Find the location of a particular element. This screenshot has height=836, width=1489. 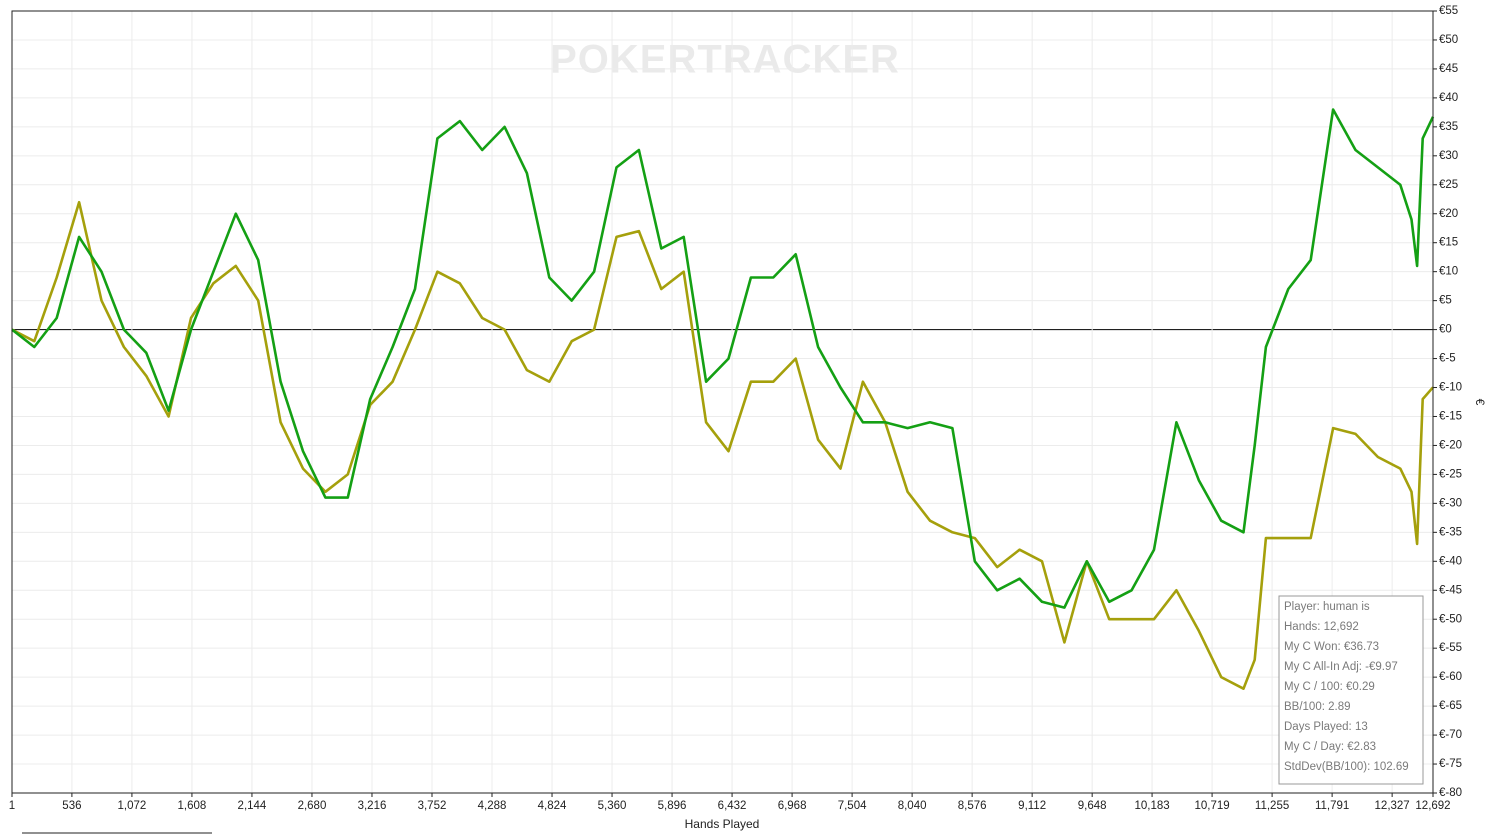

info-line: My C Won: €36.73 is located at coordinates (1331, 647).